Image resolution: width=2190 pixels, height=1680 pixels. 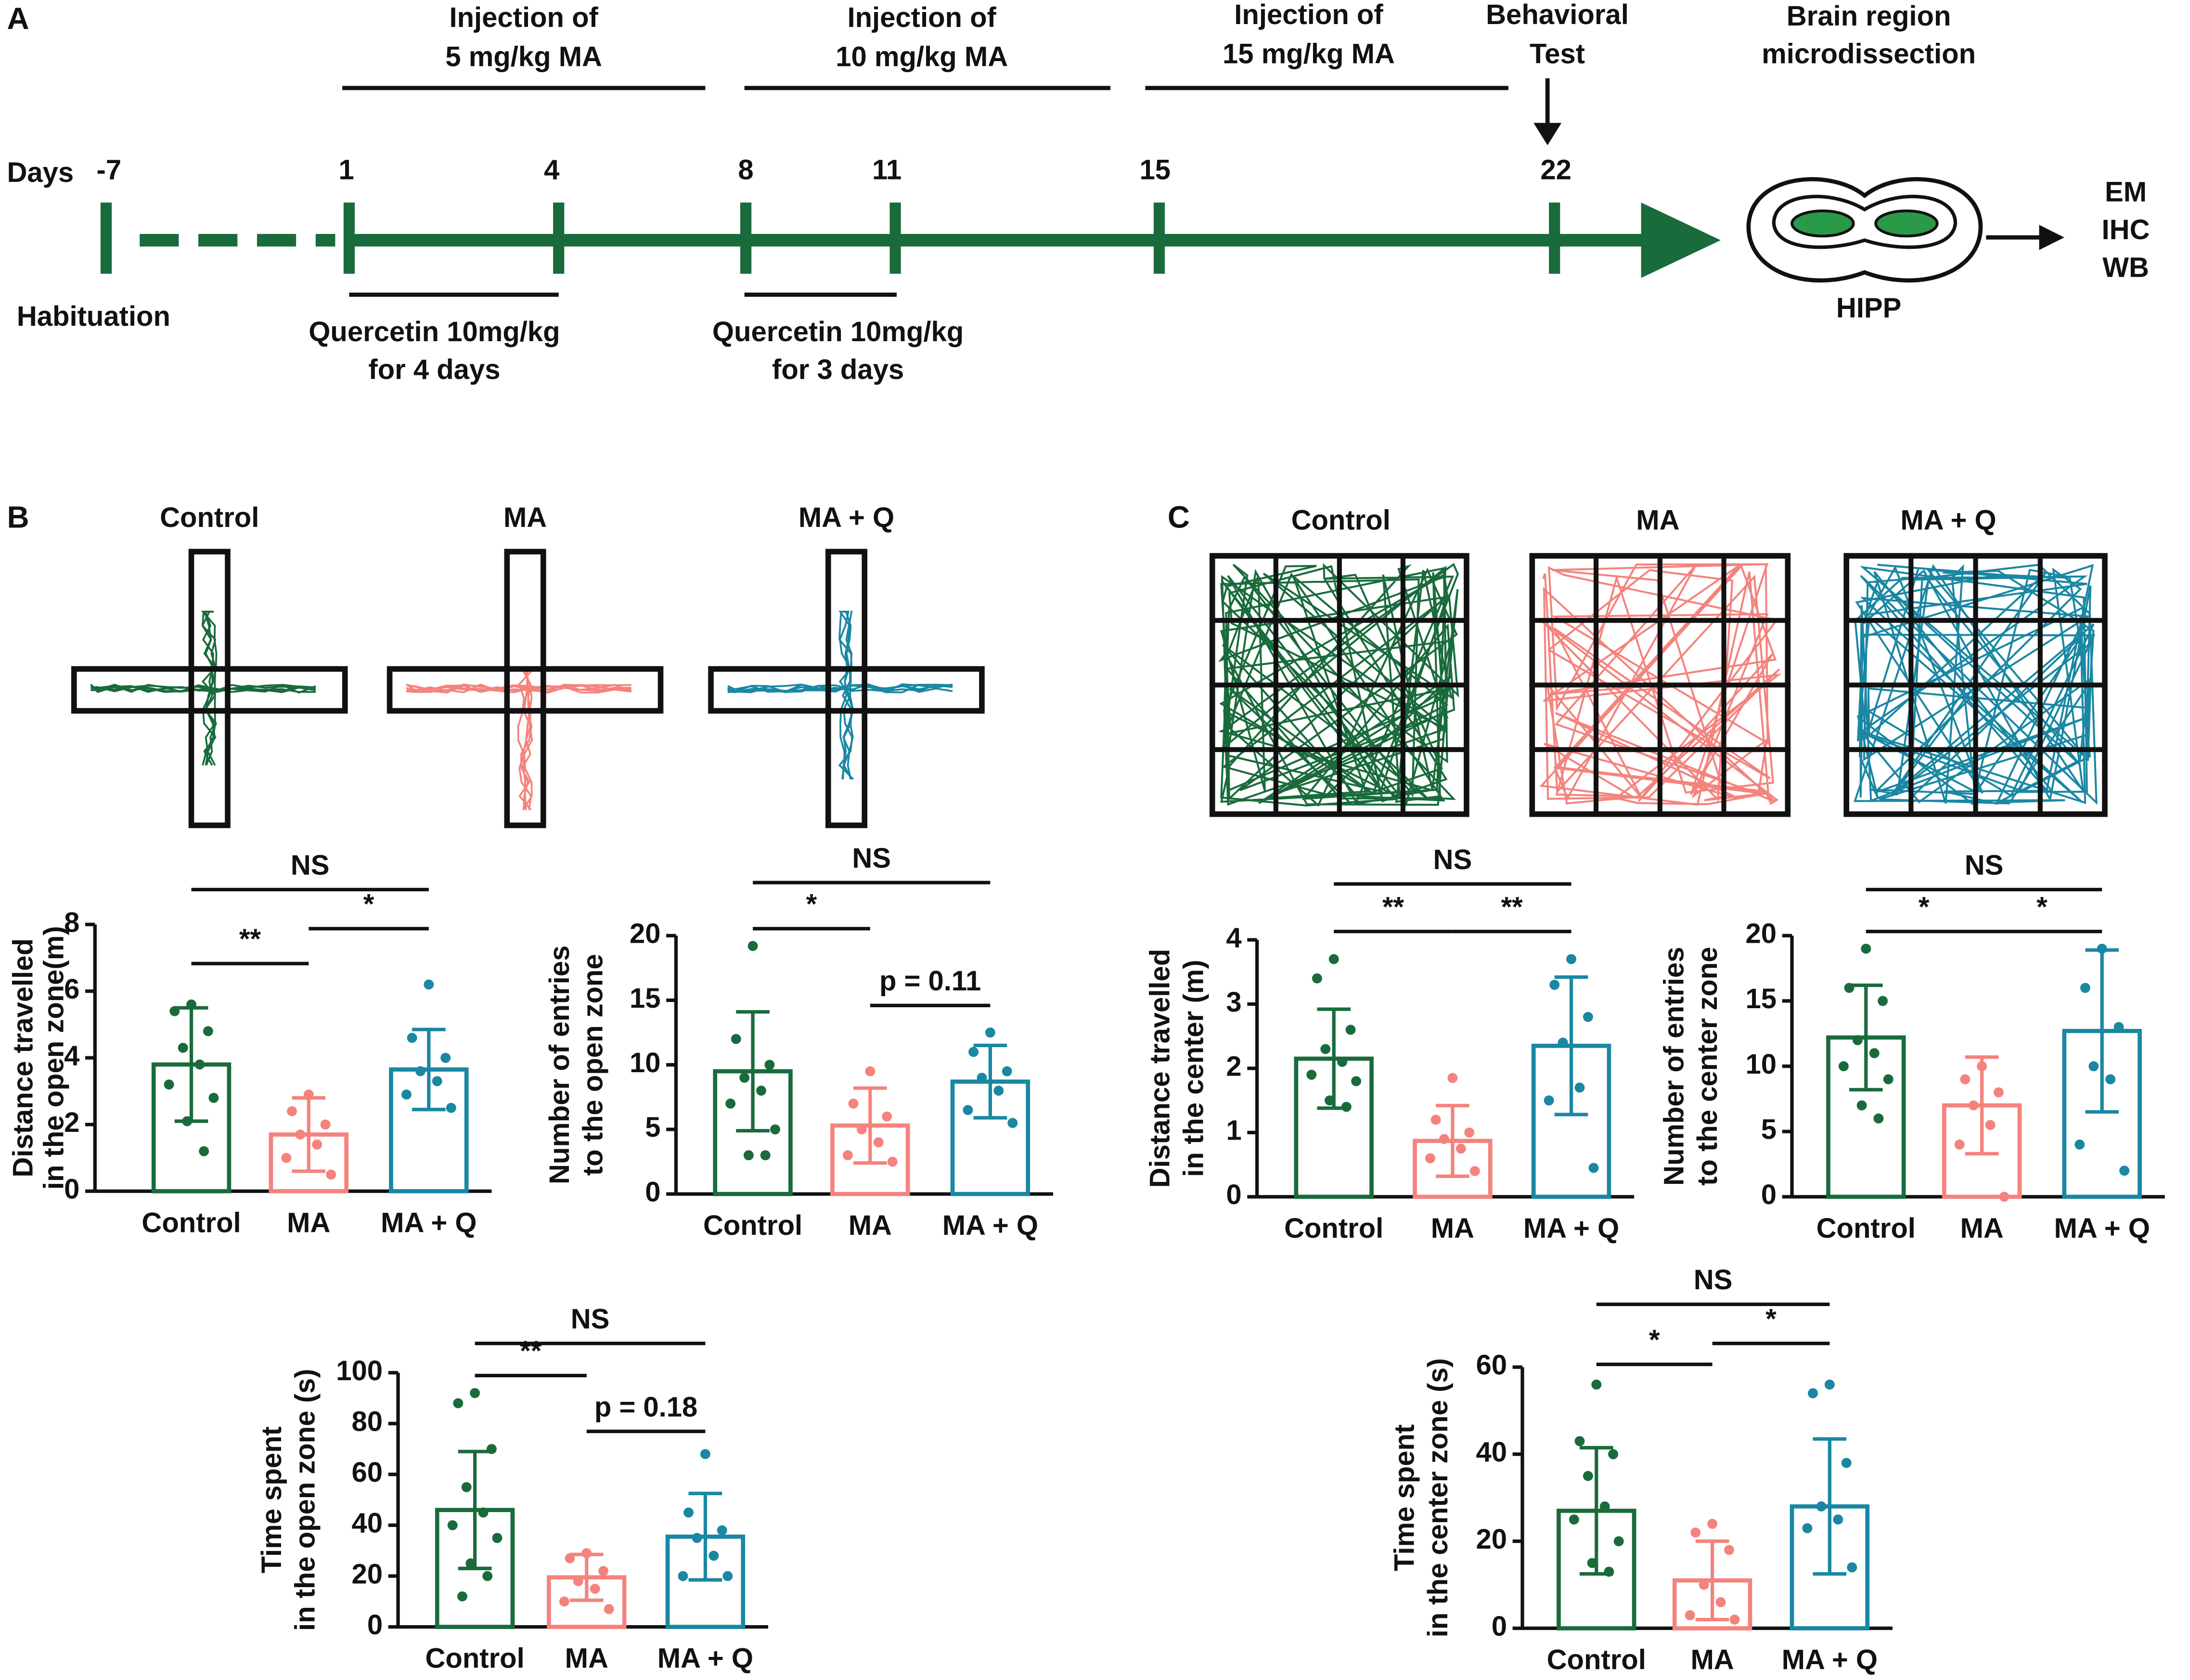 I want to click on y-tick-label: 100, so click(x=360, y=1370).